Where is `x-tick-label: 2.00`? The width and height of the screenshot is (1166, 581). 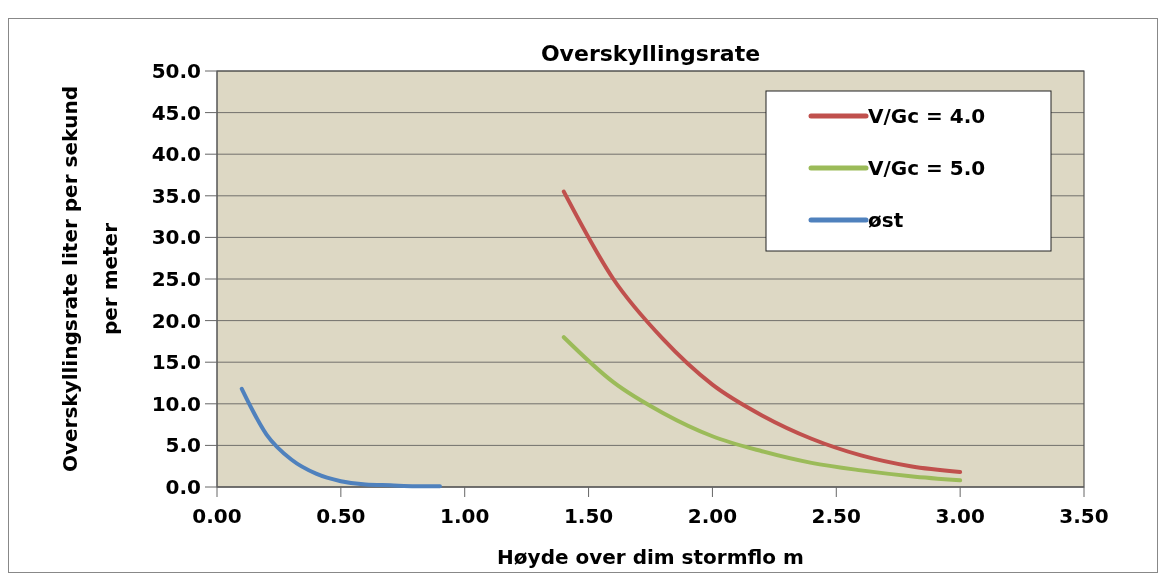
x-tick-label: 2.00 is located at coordinates (712, 516).